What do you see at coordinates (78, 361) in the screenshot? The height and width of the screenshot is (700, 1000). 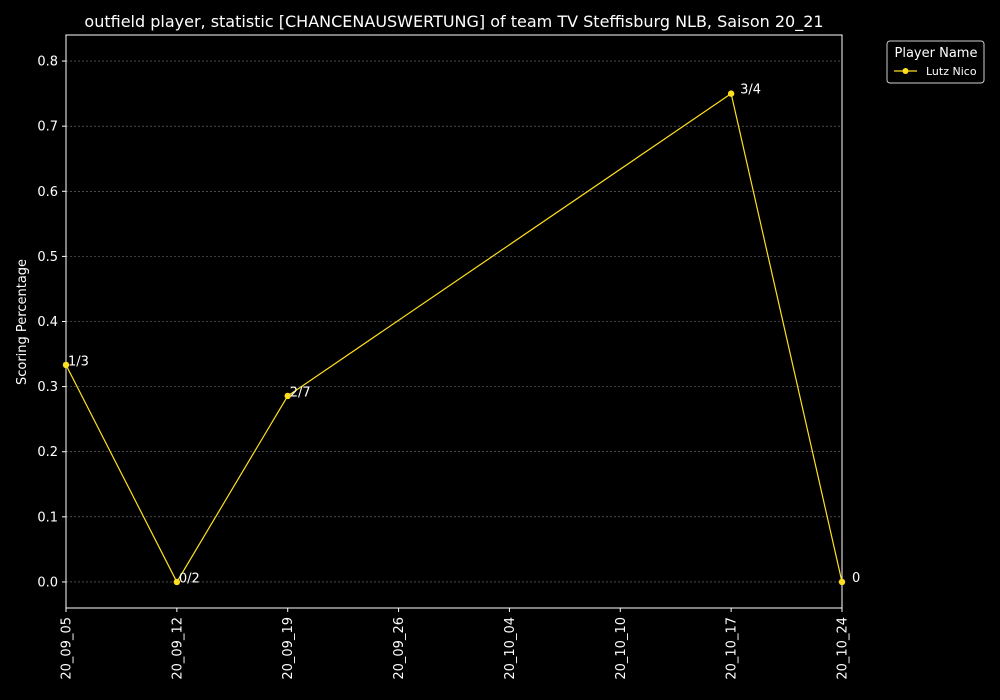 I see `data-label: 1/3` at bounding box center [78, 361].